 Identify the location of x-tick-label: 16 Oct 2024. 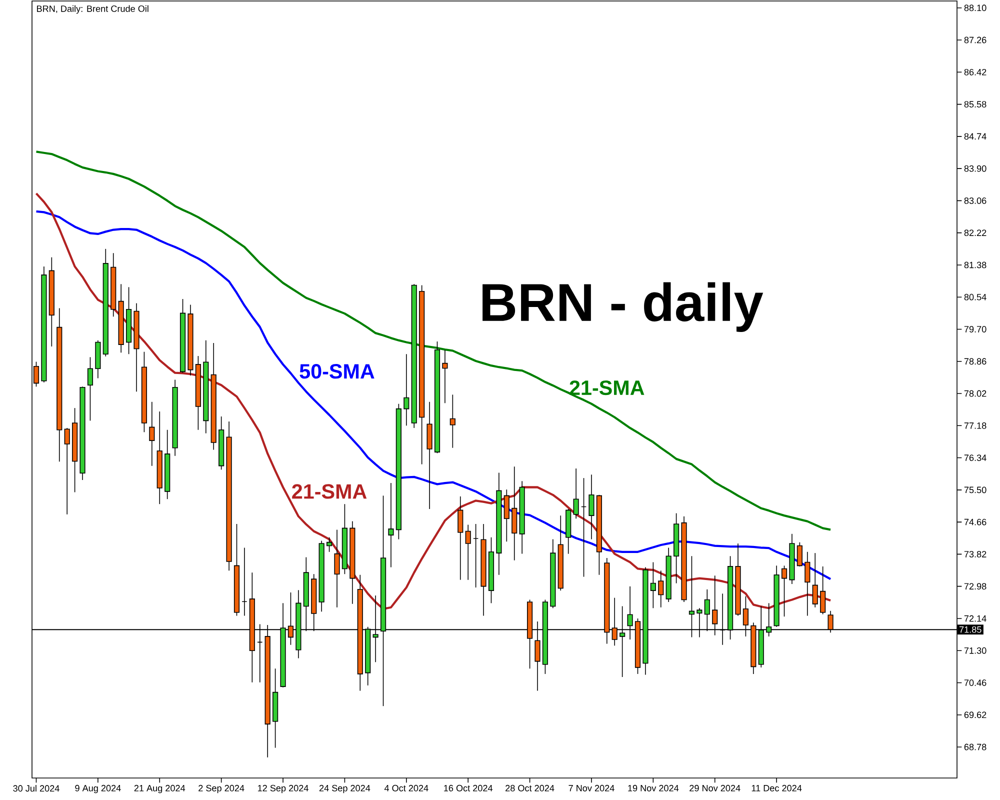
(468, 788).